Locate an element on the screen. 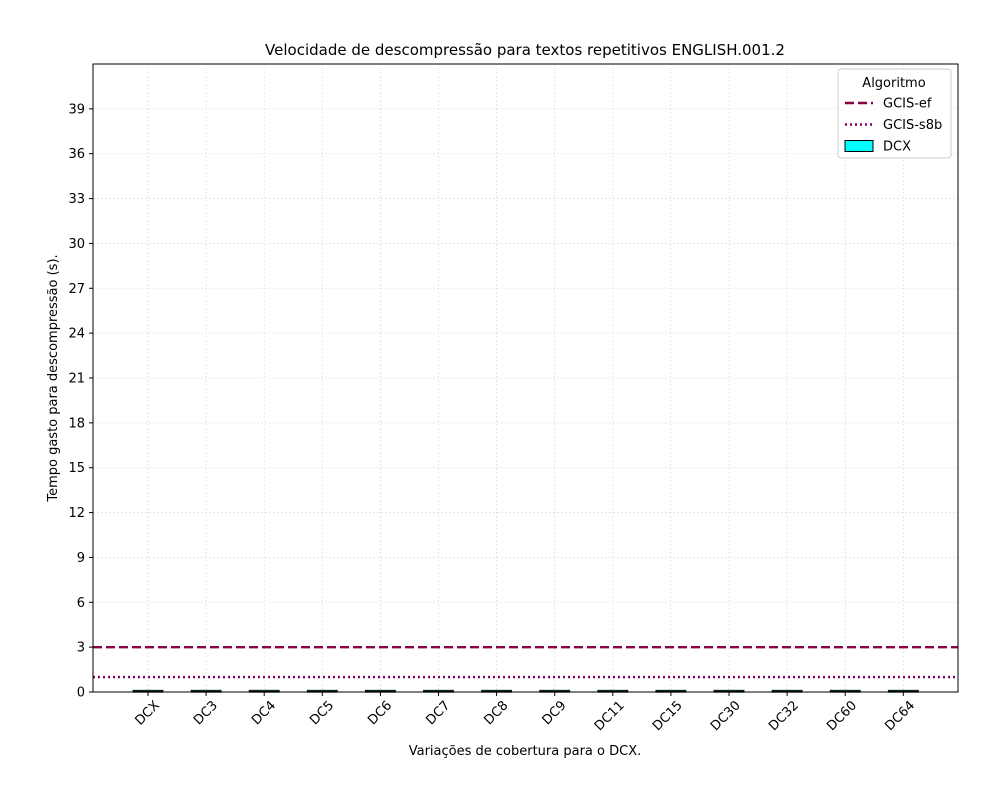 Image resolution: width=1000 pixels, height=800 pixels. x-tick-label: DC30 is located at coordinates (726, 716).